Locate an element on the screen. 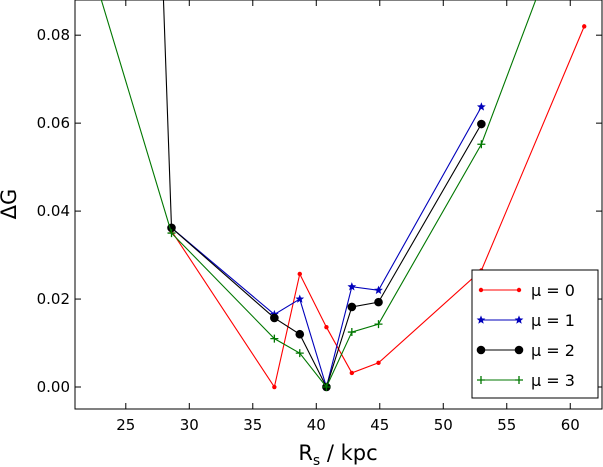  x-tick-label: 45 is located at coordinates (379, 425).